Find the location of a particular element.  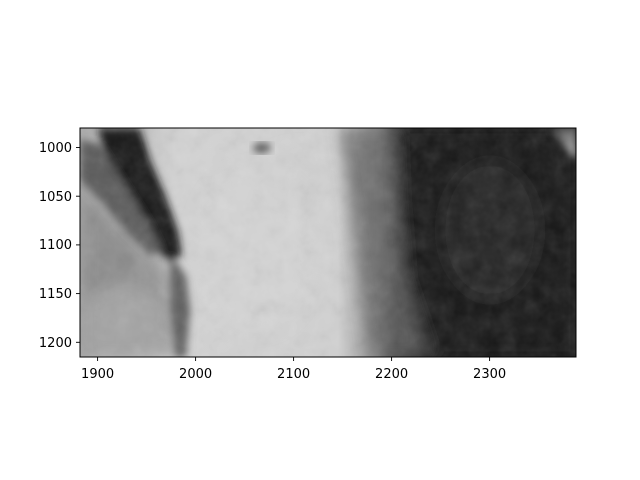

y-axis: 1000 1050 1100 1150 1200 is located at coordinates (59, 246).